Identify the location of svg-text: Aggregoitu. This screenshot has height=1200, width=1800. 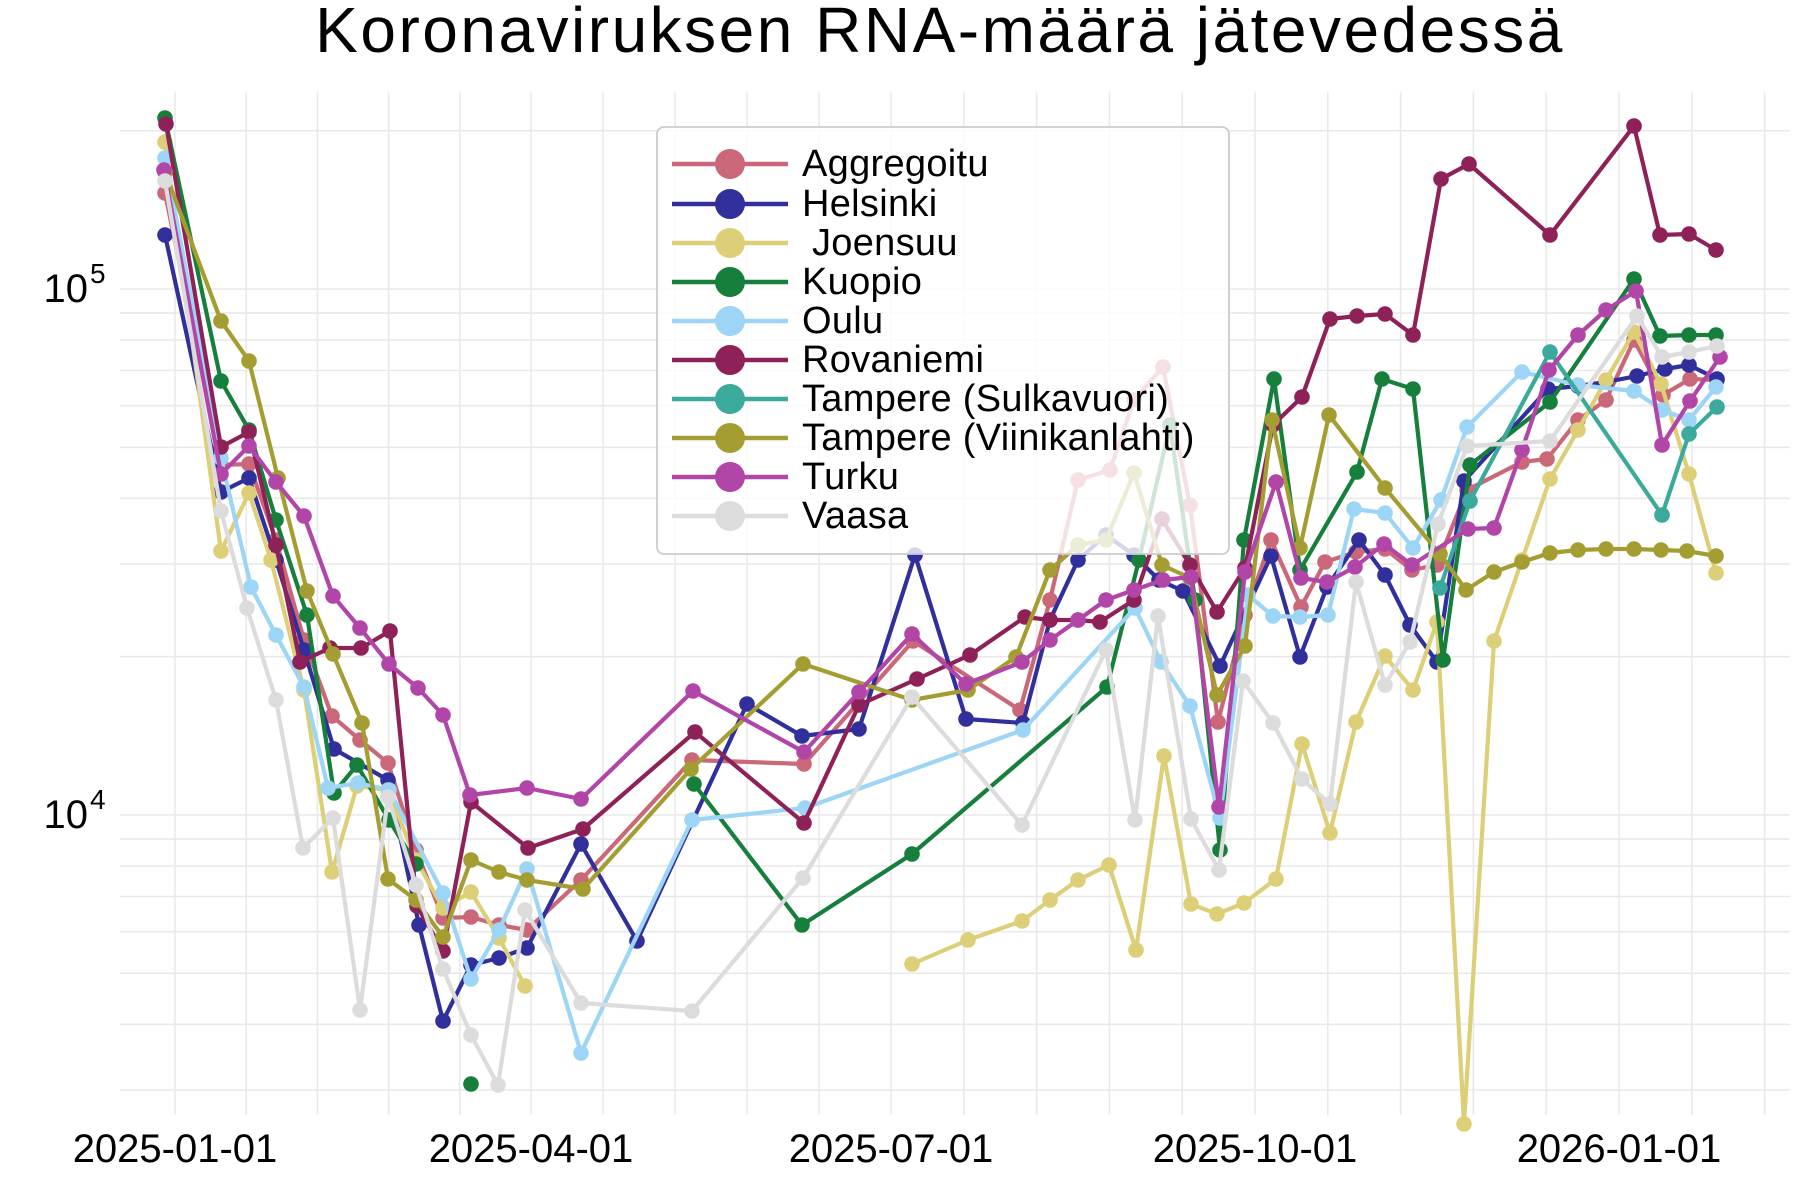
(895, 164).